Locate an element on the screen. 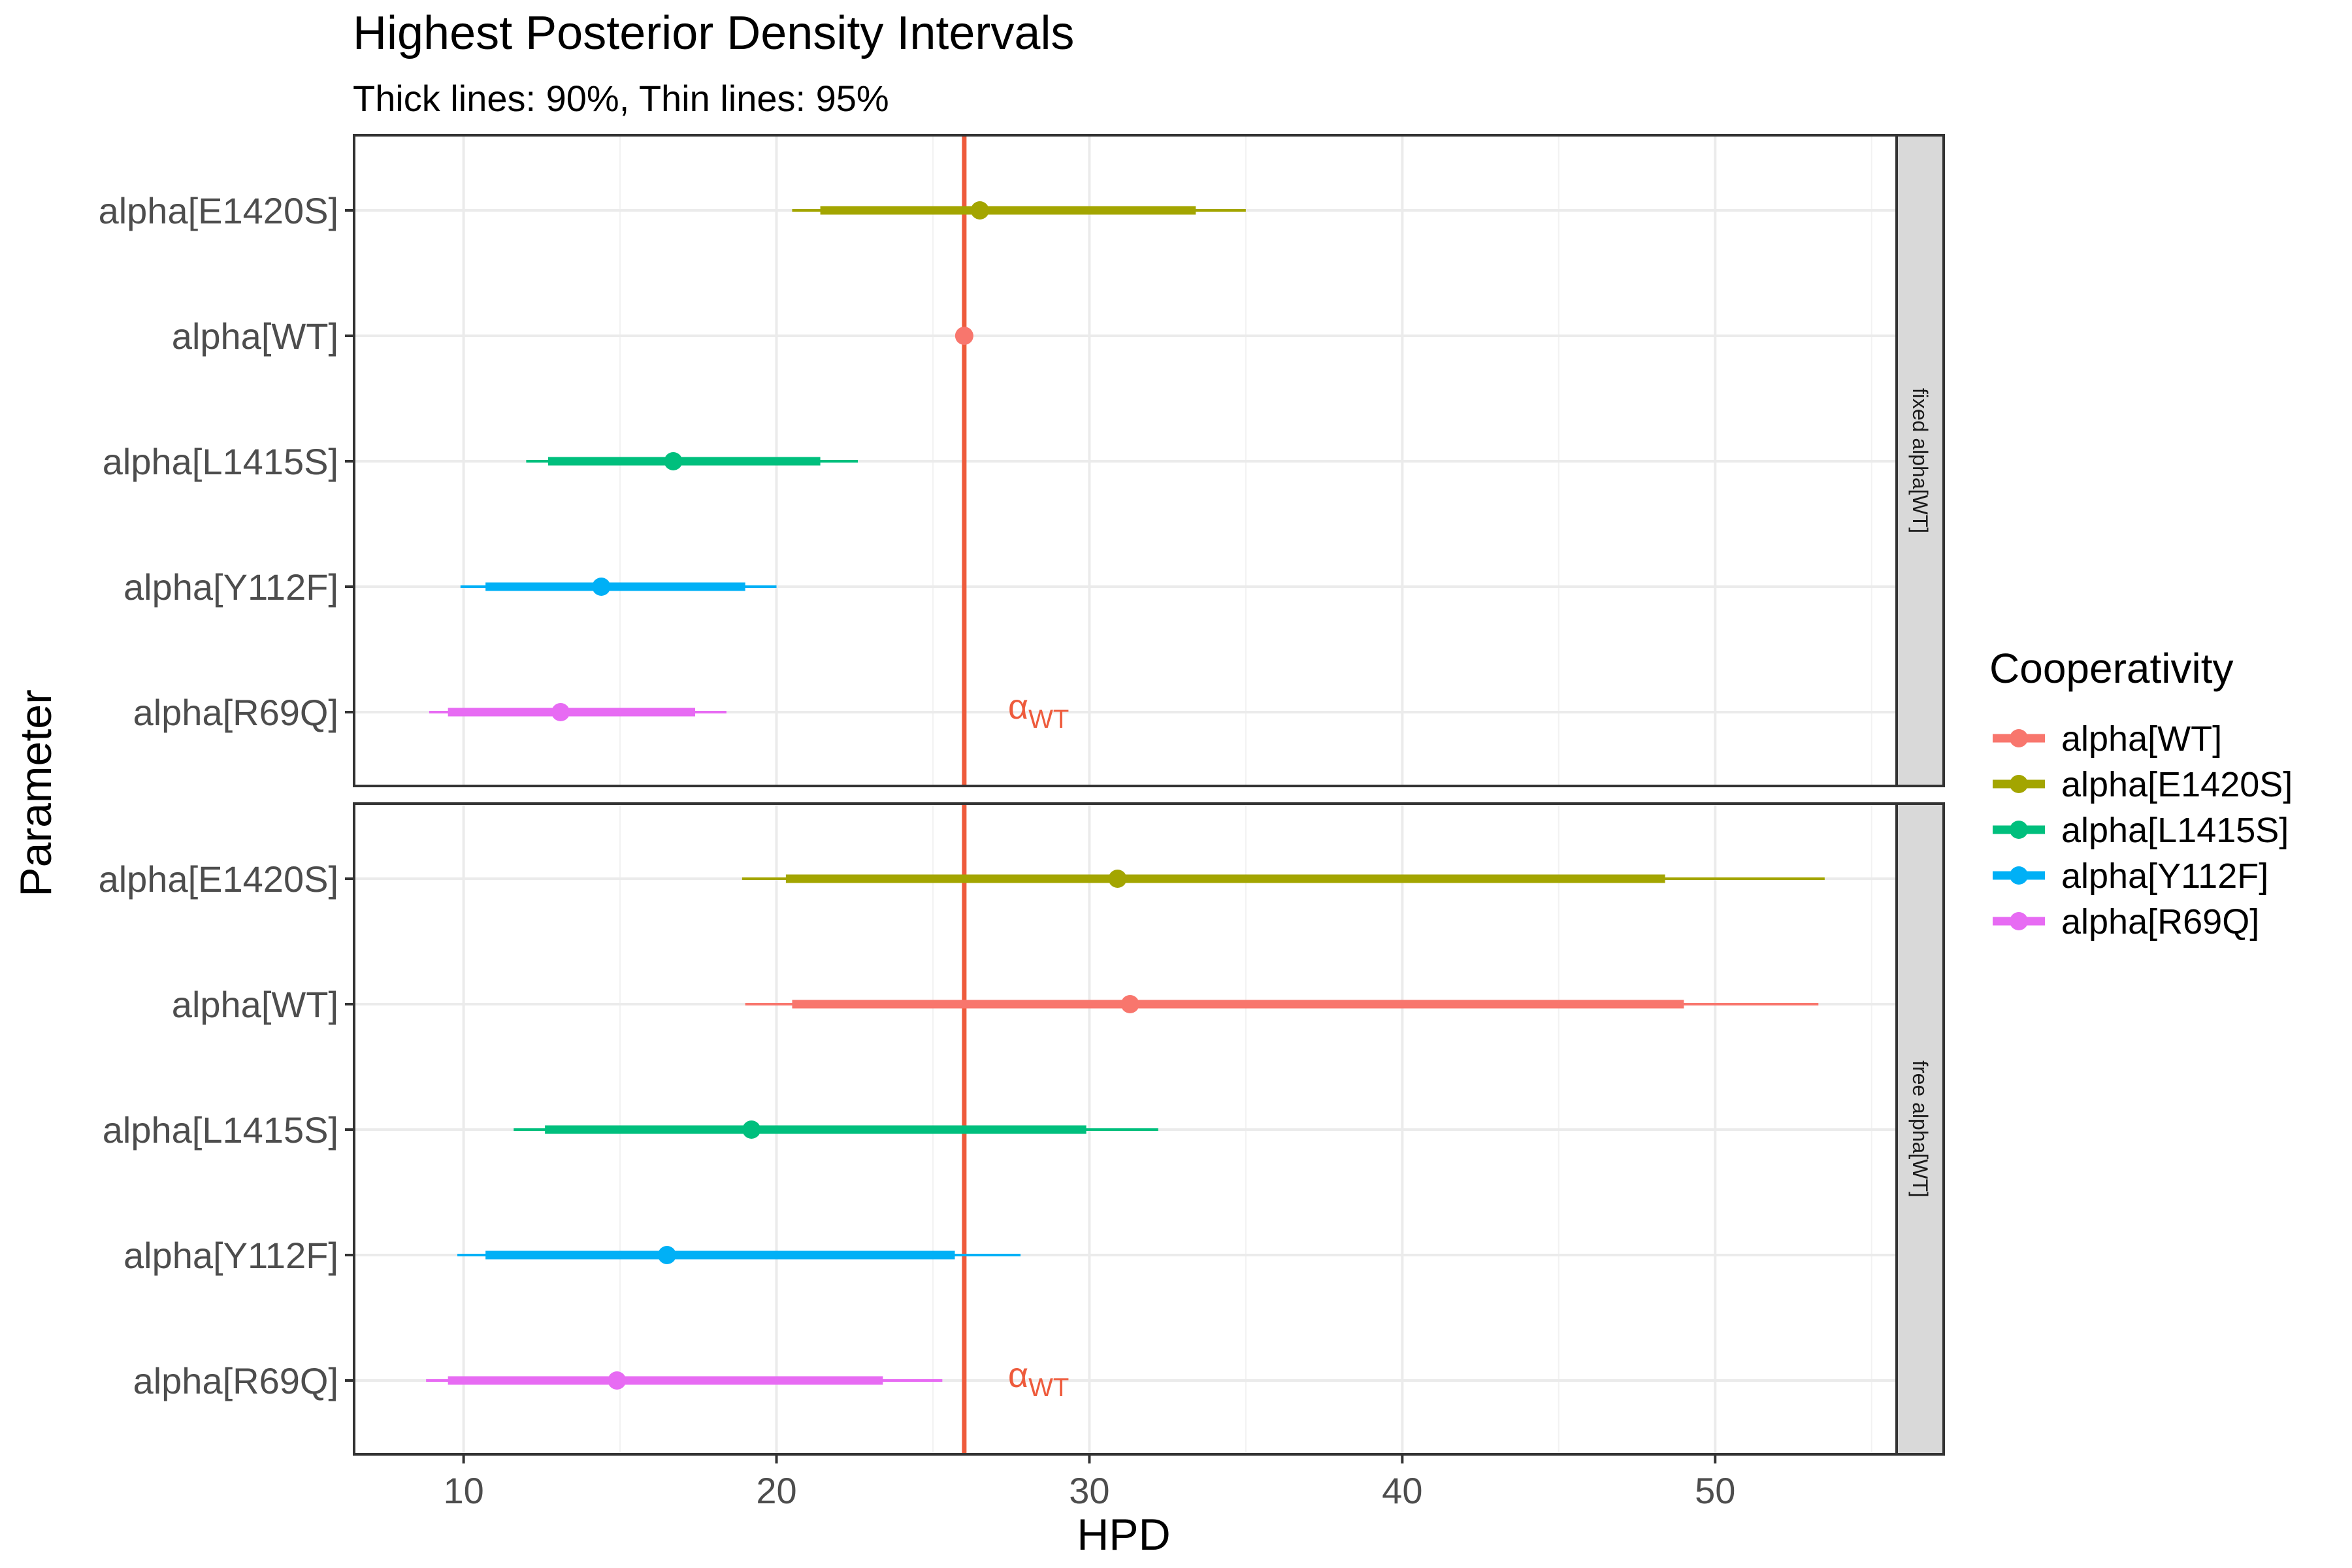 The width and height of the screenshot is (2352, 1568). x-tick-label: 30 is located at coordinates (1089, 1490).